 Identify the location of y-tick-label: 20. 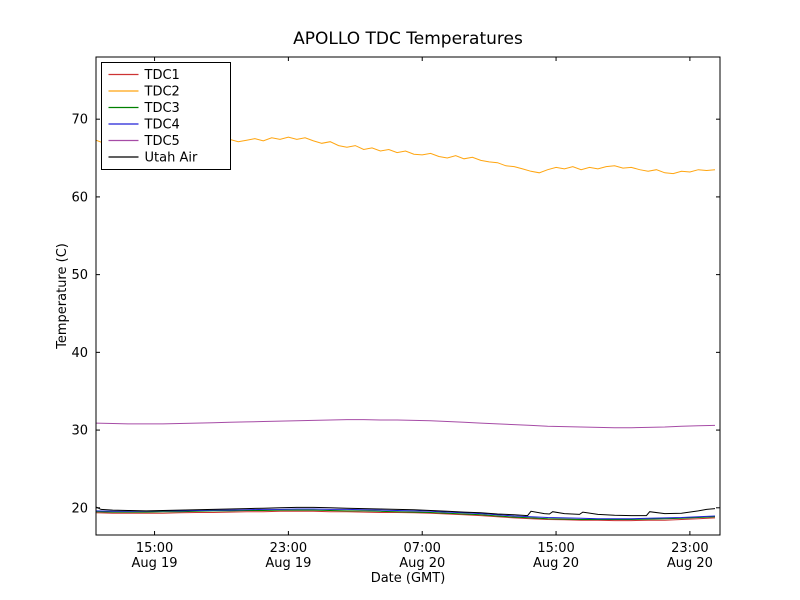
(79, 508).